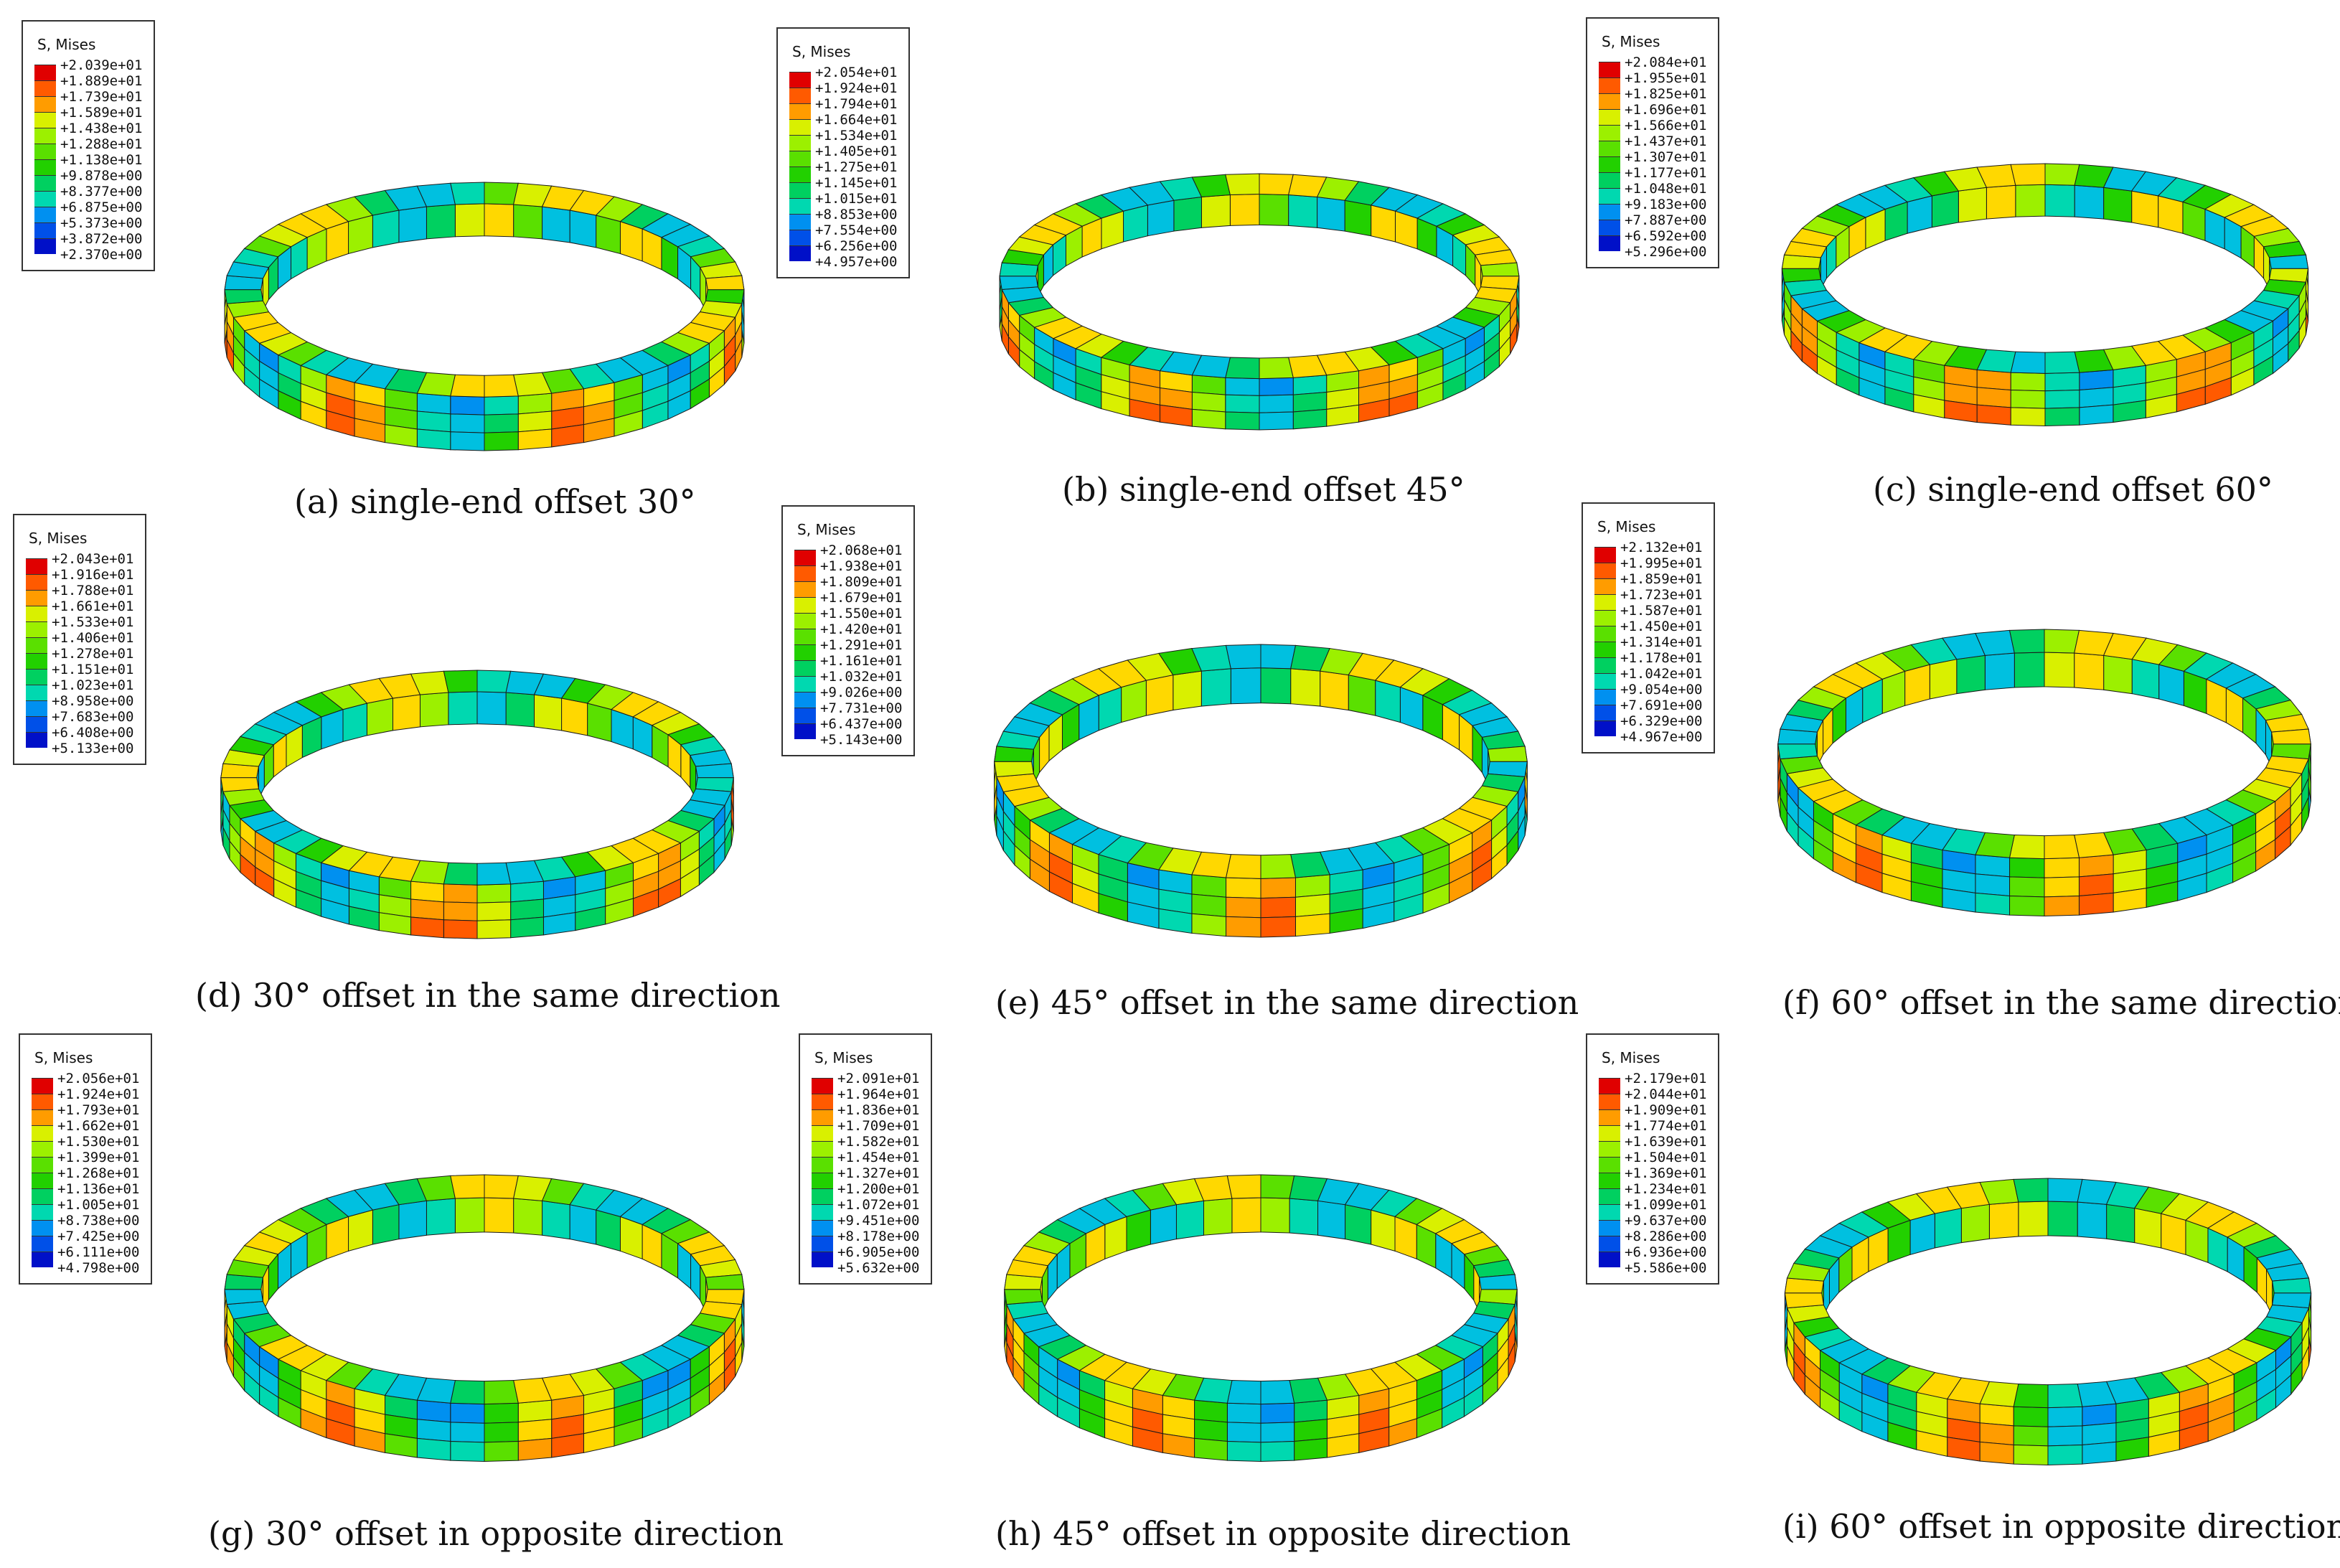 This screenshot has width=2340, height=1568. I want to click on legend-value: +1.504e+01, so click(1666, 1157).